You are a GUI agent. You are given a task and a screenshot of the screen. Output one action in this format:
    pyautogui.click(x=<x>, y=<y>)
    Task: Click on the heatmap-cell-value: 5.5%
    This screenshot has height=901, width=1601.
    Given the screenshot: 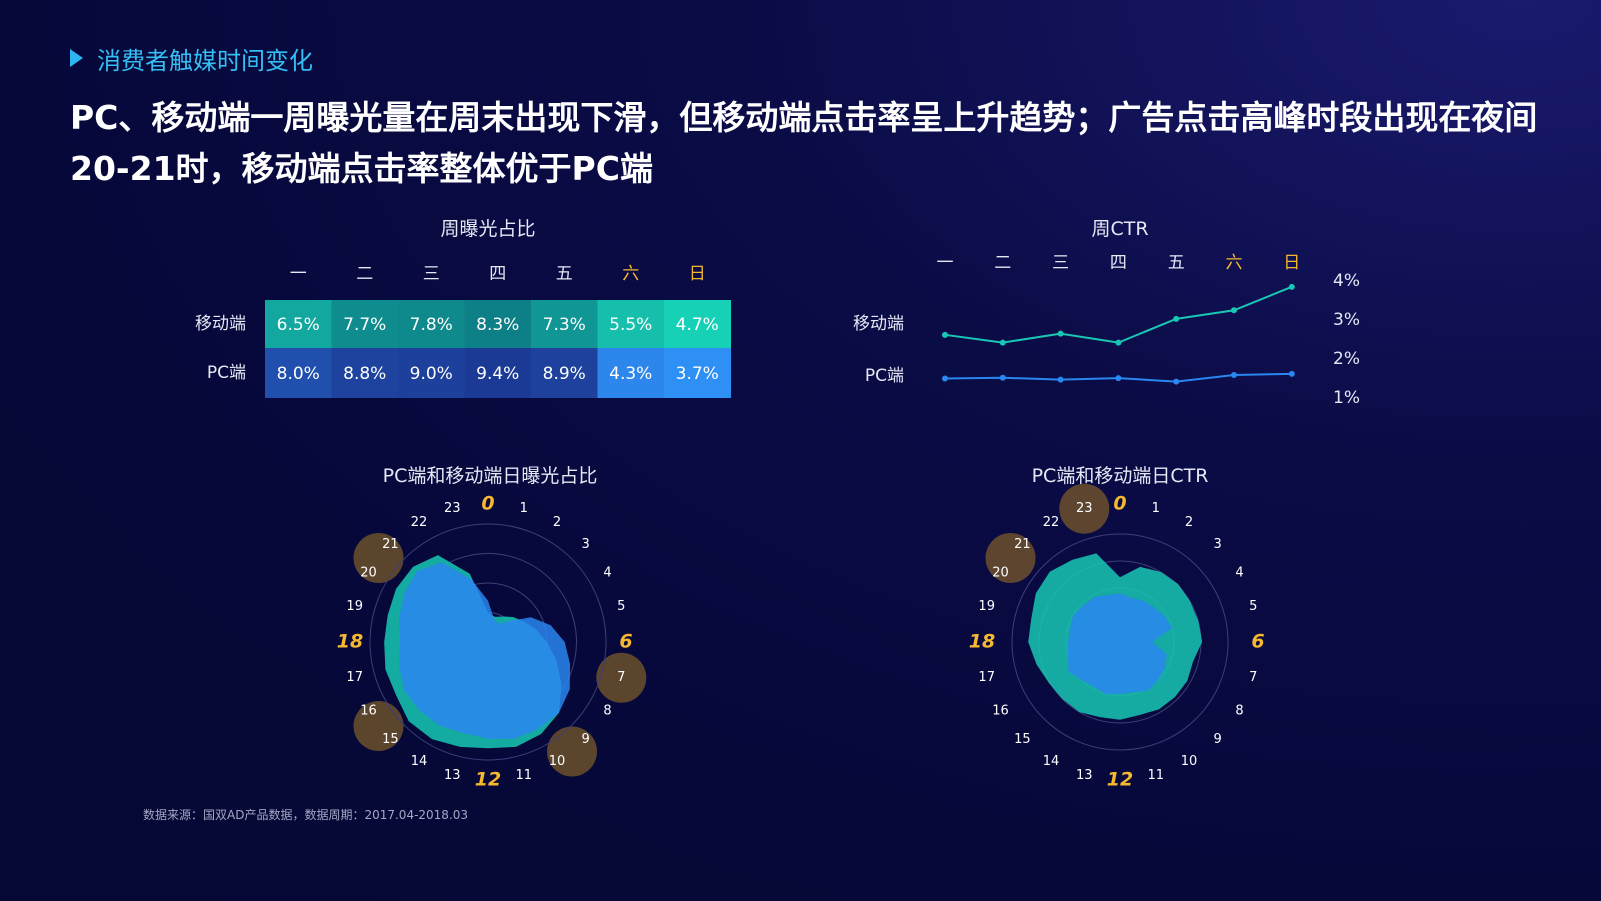 What is the action you would take?
    pyautogui.click(x=630, y=325)
    